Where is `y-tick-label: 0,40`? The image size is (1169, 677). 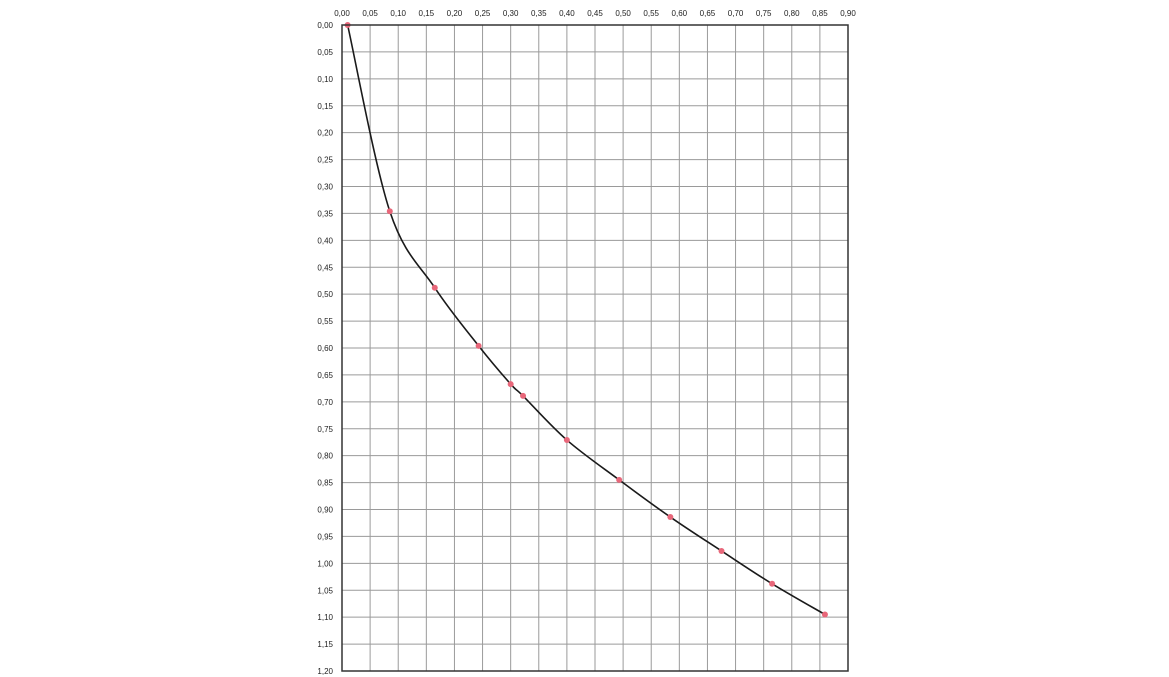 y-tick-label: 0,40 is located at coordinates (325, 240).